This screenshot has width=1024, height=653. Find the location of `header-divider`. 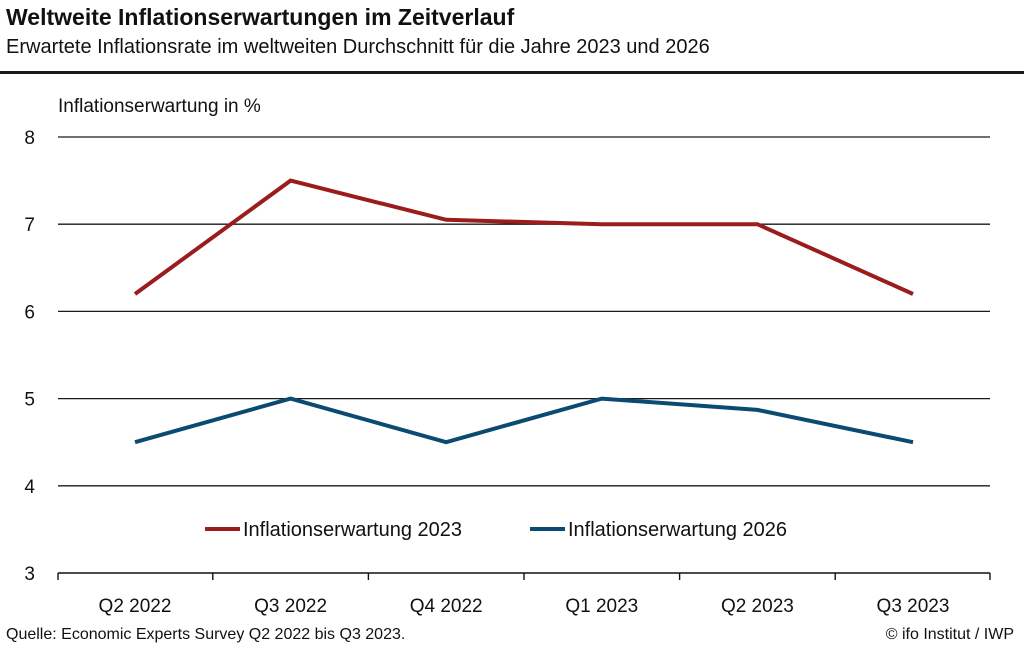

header-divider is located at coordinates (512, 72).